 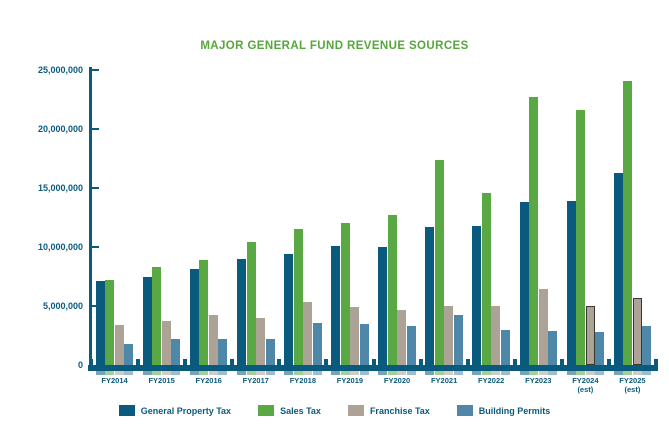 What do you see at coordinates (632, 385) in the screenshot?
I see `x-axis-category-label: FY2025 (est)` at bounding box center [632, 385].